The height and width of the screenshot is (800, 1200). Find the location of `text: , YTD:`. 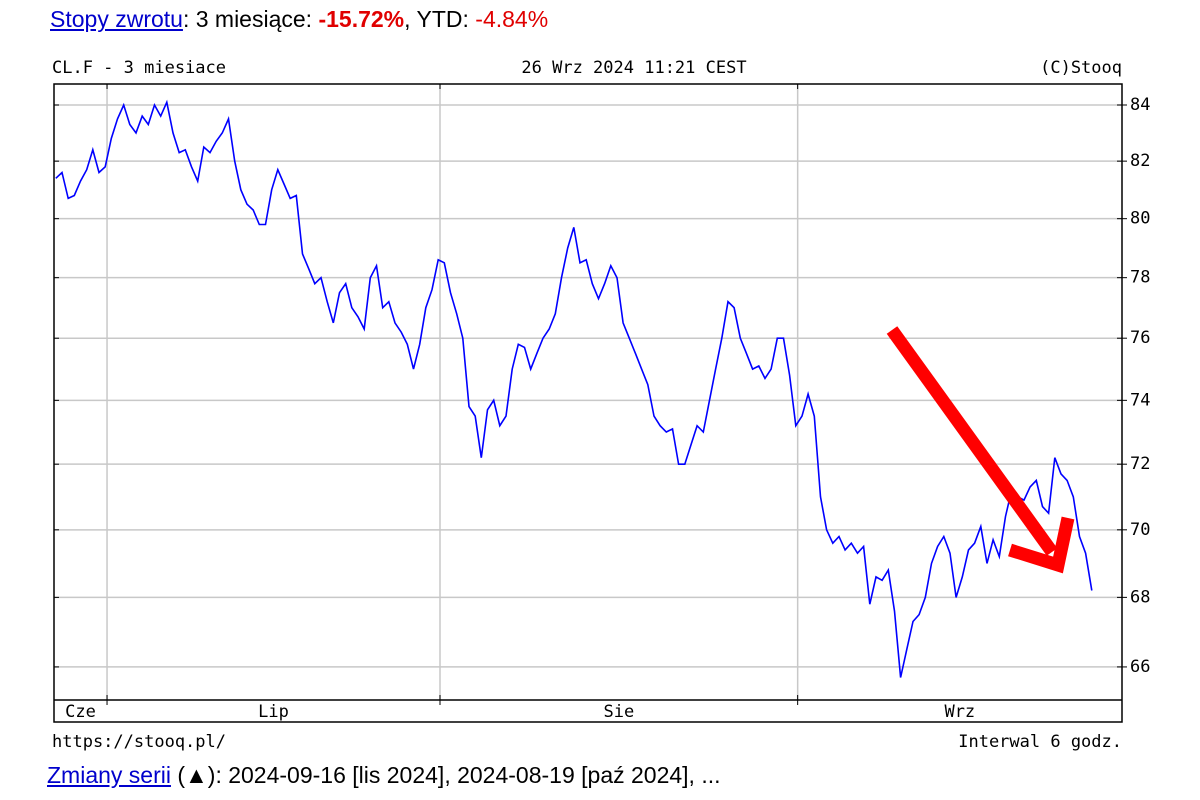

text: , YTD: is located at coordinates (440, 19).